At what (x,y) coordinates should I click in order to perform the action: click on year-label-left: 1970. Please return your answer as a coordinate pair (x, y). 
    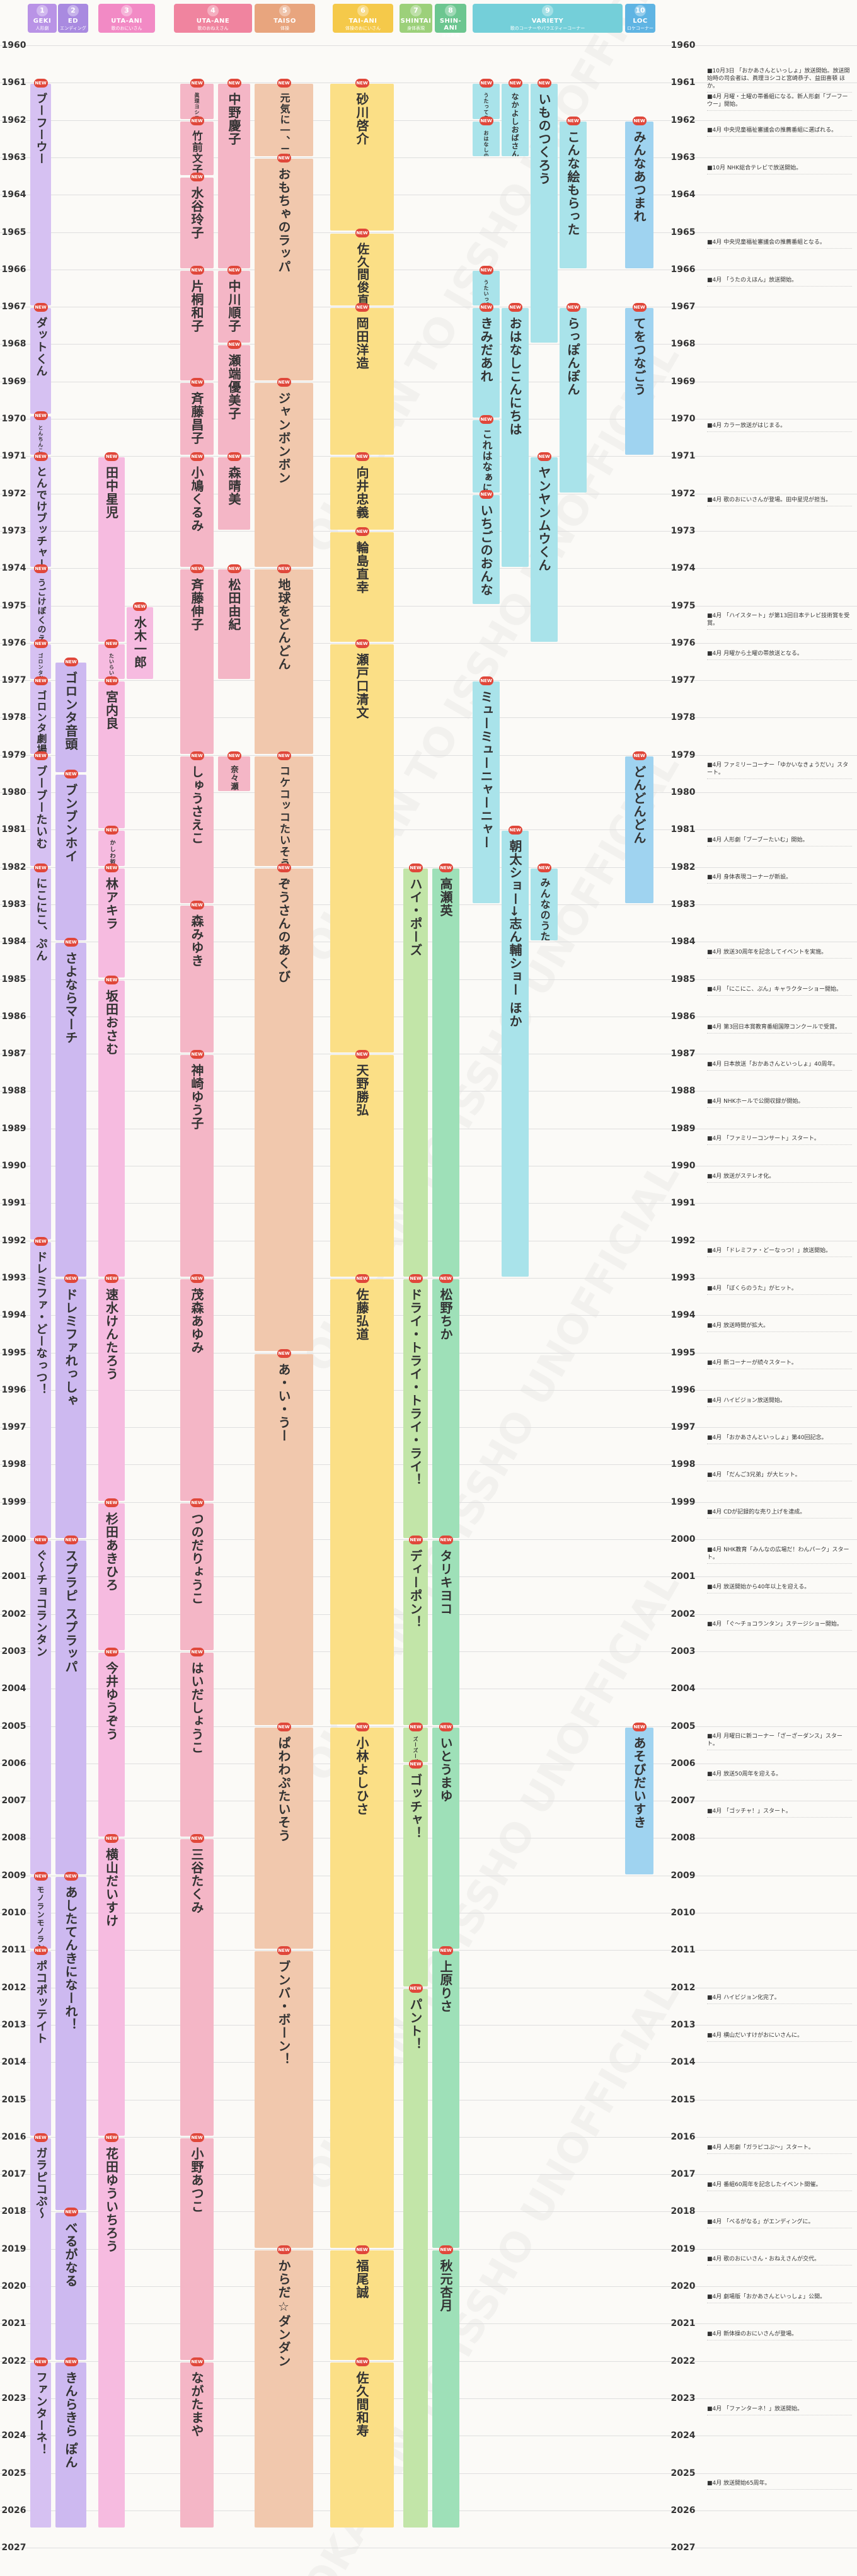
    Looking at the image, I should click on (13, 419).